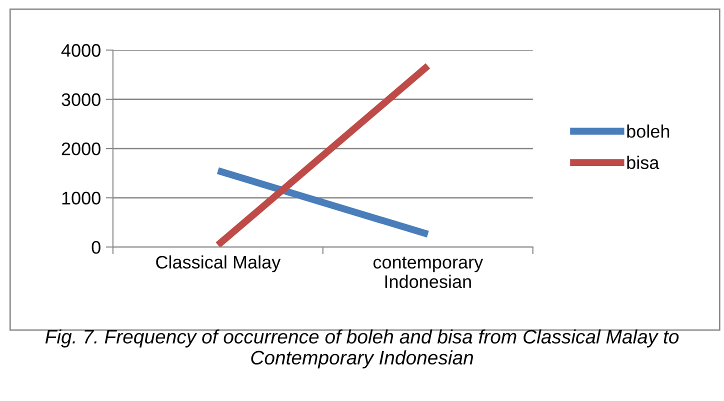 The width and height of the screenshot is (724, 401). I want to click on y-tick-label: 0, so click(96, 247).